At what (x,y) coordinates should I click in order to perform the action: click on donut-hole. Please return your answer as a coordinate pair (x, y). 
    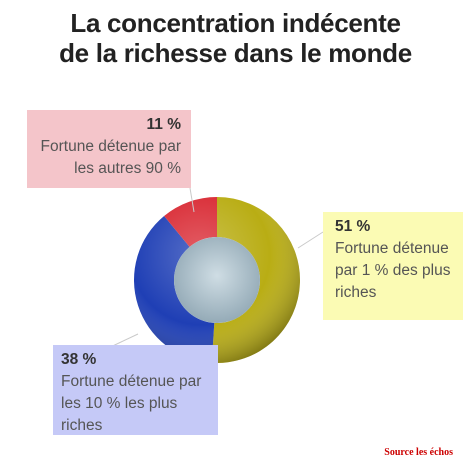
    Looking at the image, I should click on (217, 280).